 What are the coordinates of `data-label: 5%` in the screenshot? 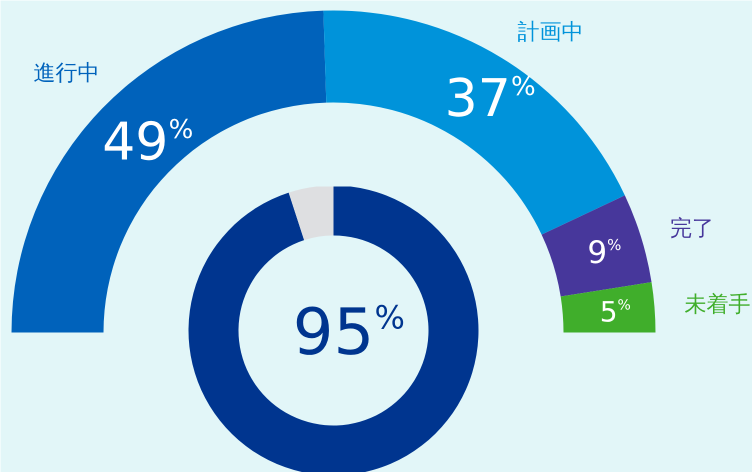 It's located at (615, 311).